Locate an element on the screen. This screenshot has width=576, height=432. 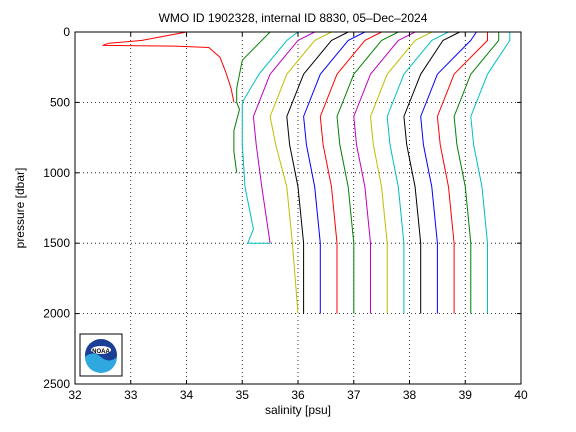
x-tick-label: 38 is located at coordinates (410, 395).